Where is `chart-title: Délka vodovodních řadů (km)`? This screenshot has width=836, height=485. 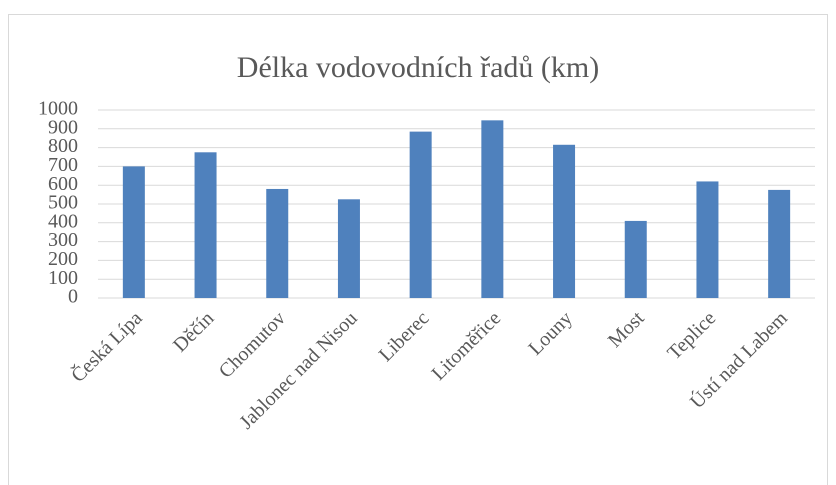 chart-title: Délka vodovodních řadů (km) is located at coordinates (418, 67).